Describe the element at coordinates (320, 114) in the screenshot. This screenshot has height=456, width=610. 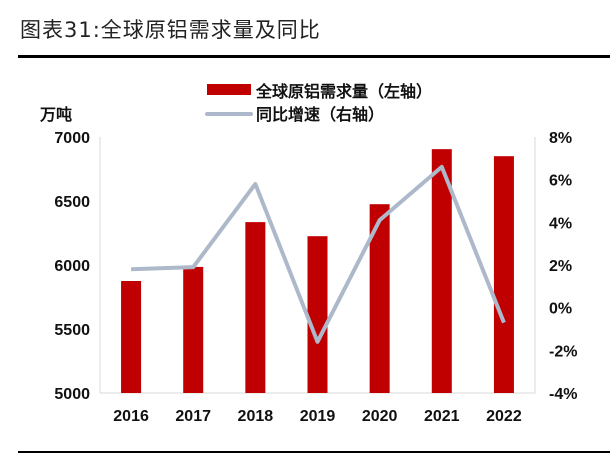
I see `legend-label-line: 同比增速（右轴）` at that location.